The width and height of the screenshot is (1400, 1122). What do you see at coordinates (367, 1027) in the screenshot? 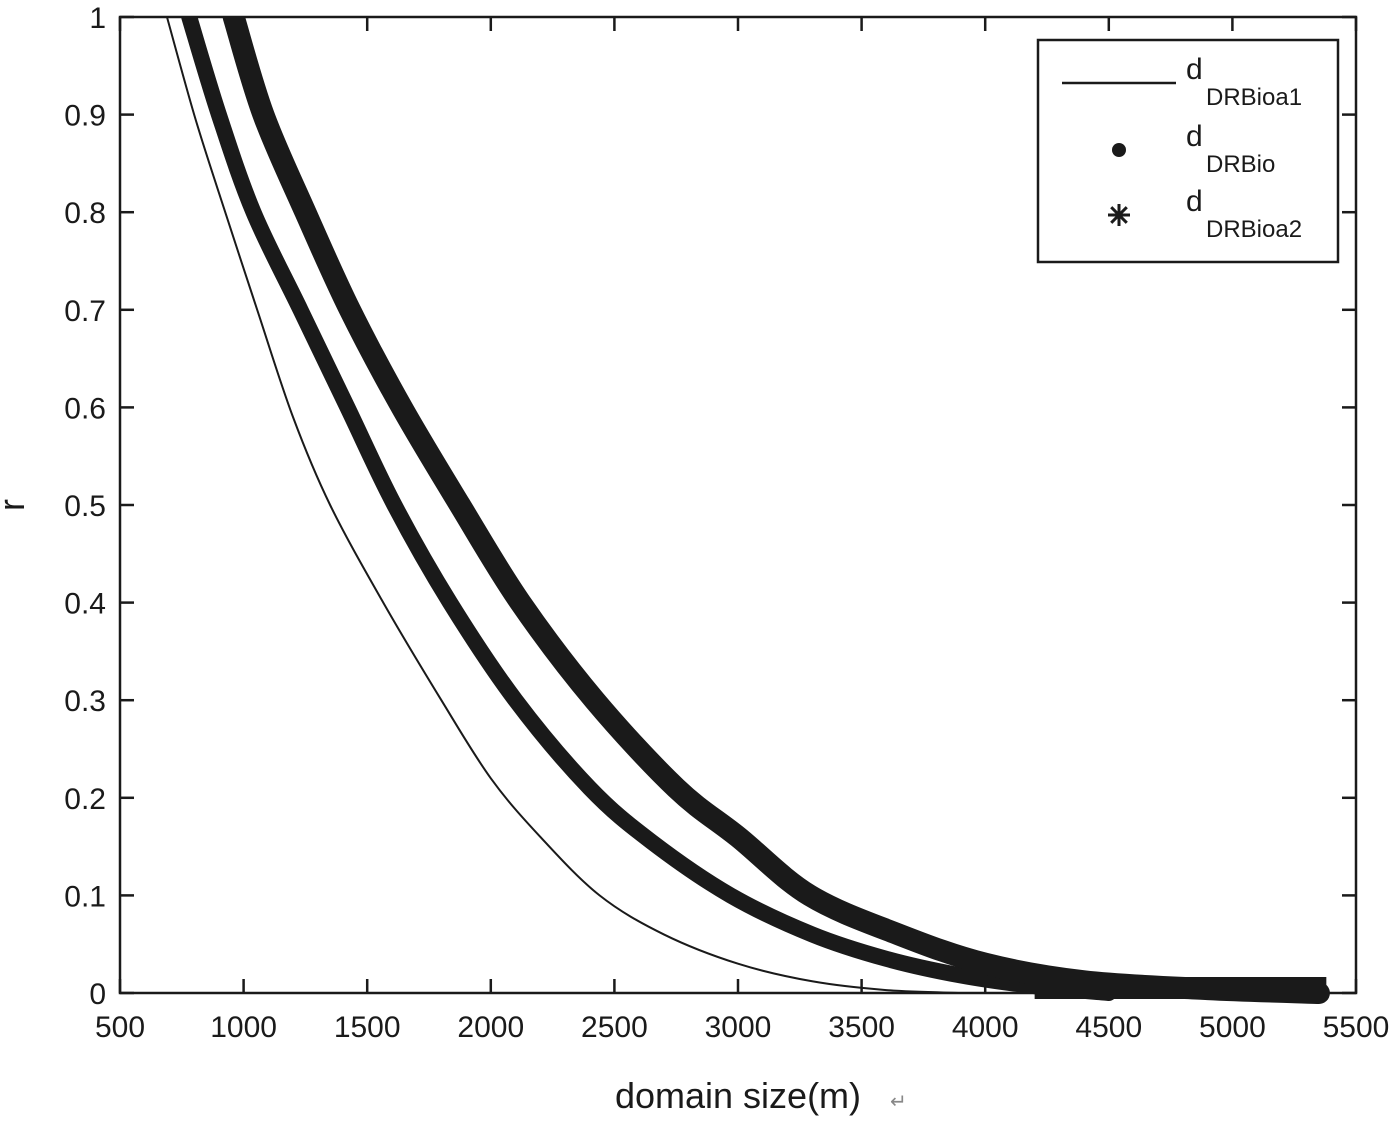
I see `x-tick-label: 1500` at bounding box center [367, 1027].